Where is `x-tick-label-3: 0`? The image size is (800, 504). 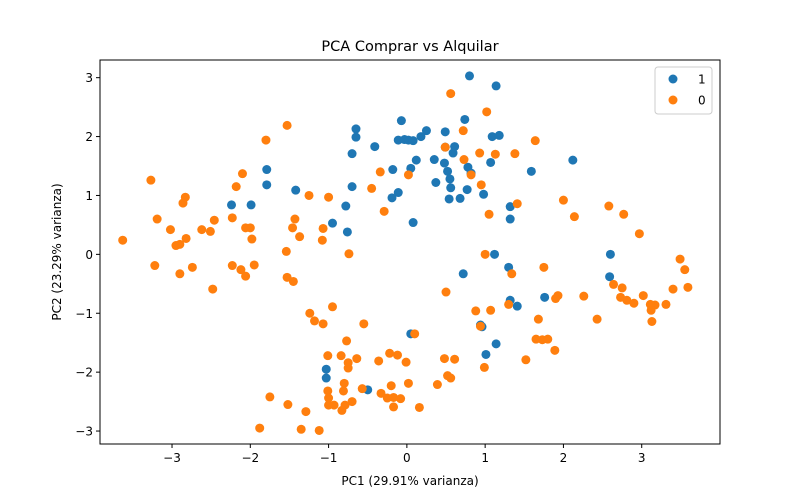
x-tick-label-3: 0 is located at coordinates (407, 458).